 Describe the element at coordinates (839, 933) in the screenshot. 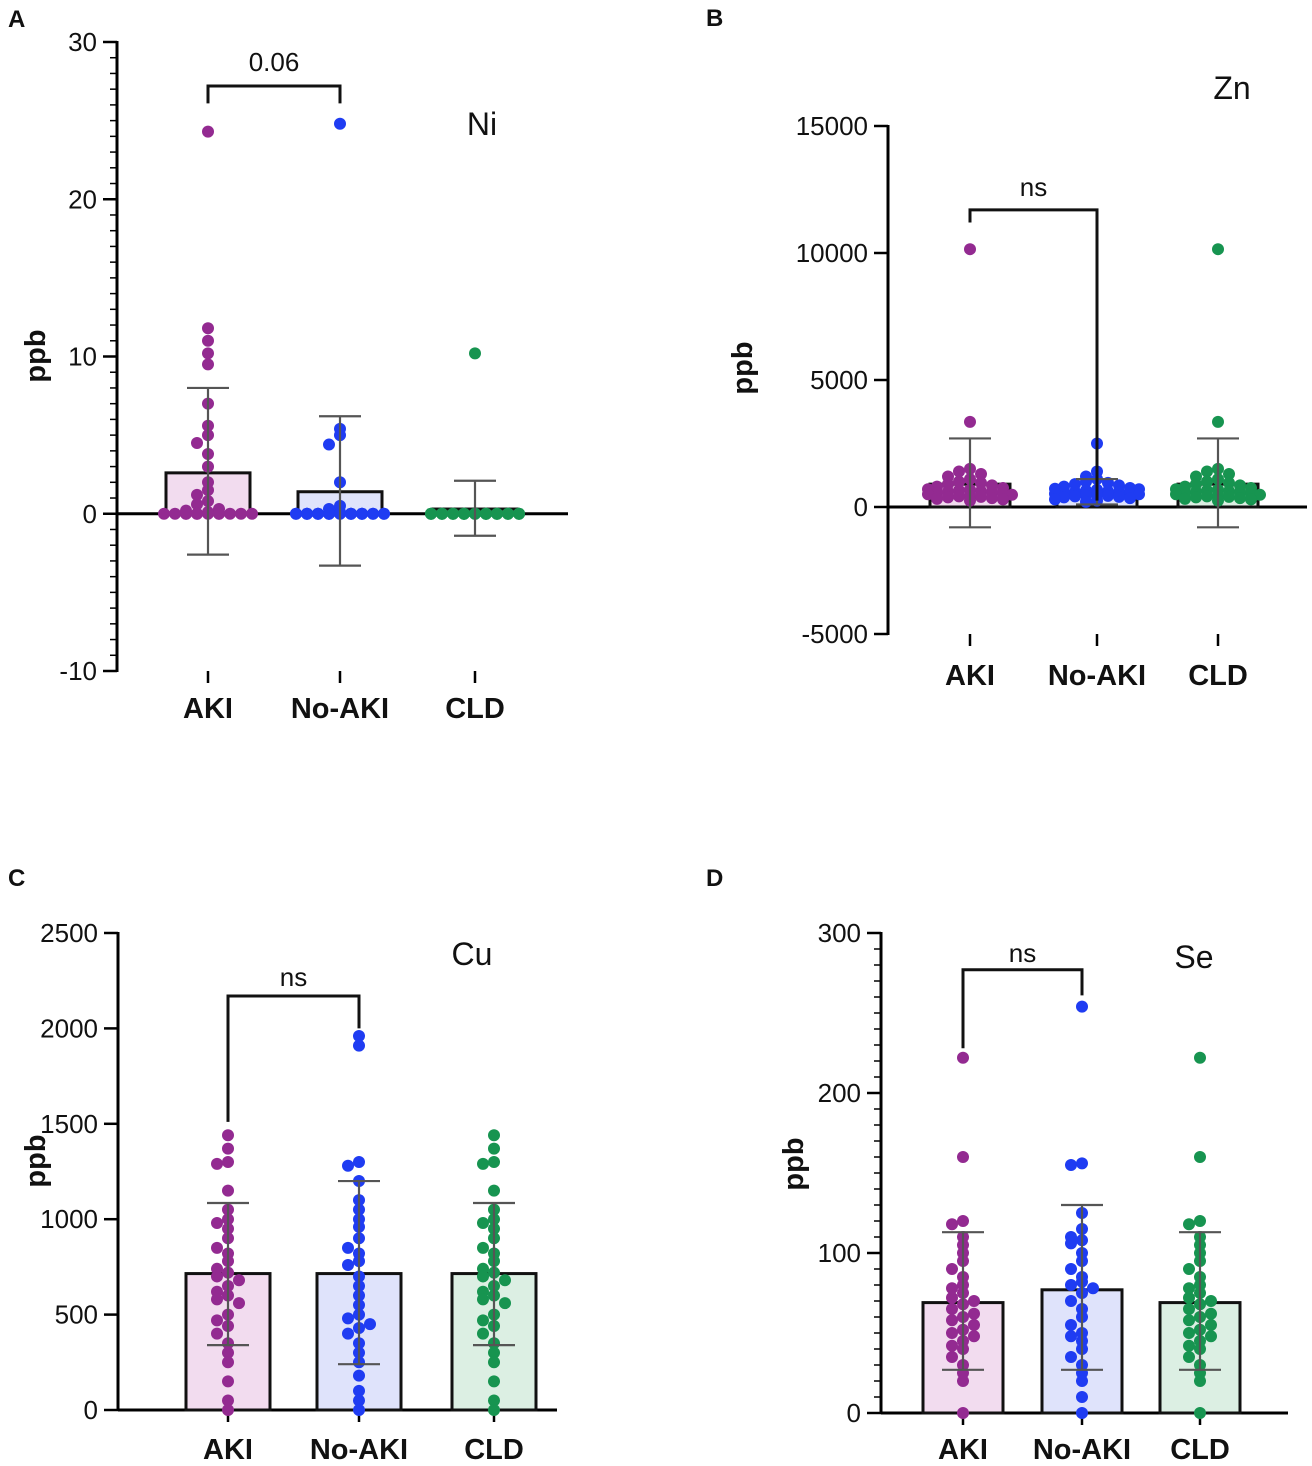

I see `y-tick-label: 300` at that location.